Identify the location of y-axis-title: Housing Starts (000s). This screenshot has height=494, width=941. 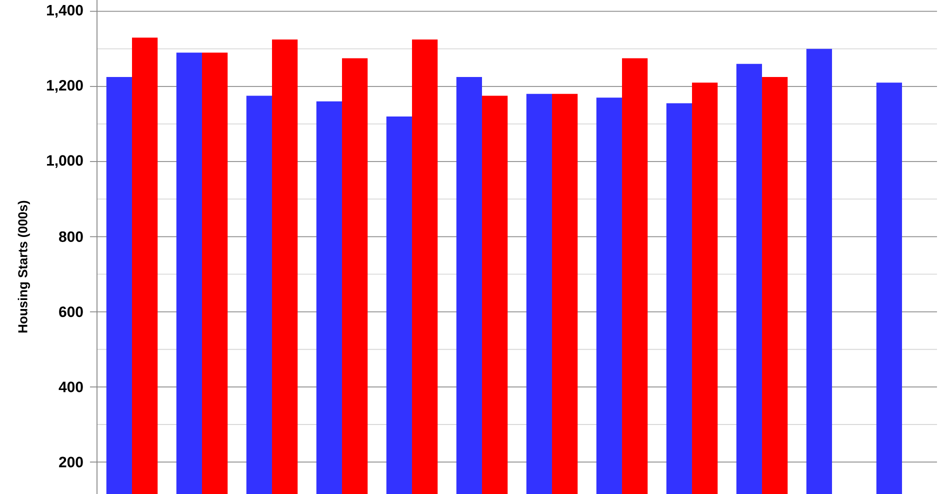
(24, 266).